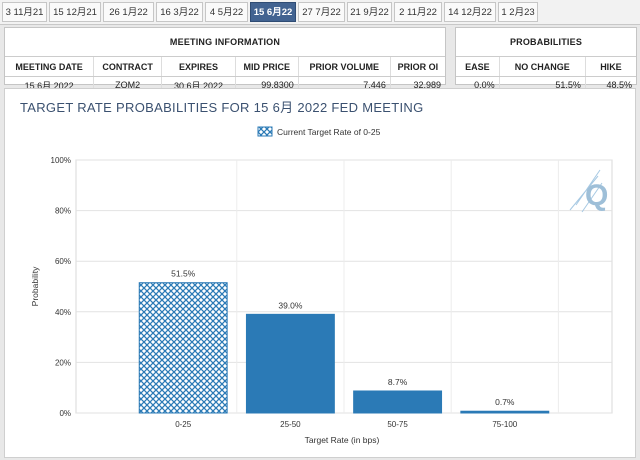 The width and height of the screenshot is (640, 460). I want to click on column-header: PRIOR VOLUME, so click(344, 66).